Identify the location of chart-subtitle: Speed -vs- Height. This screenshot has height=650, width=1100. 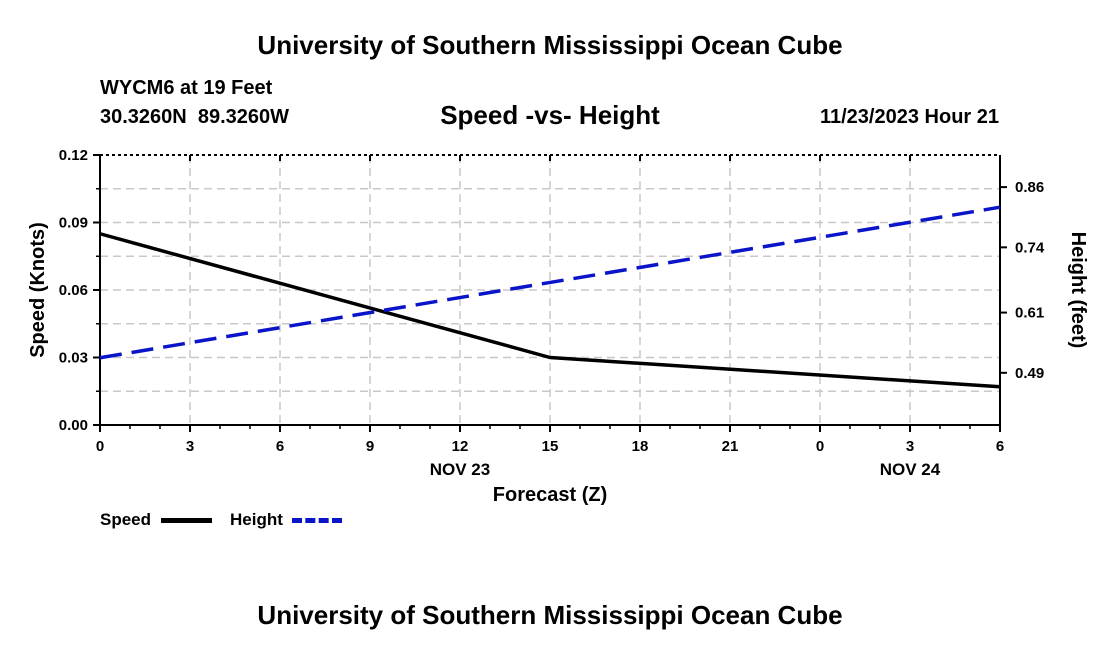
(550, 115).